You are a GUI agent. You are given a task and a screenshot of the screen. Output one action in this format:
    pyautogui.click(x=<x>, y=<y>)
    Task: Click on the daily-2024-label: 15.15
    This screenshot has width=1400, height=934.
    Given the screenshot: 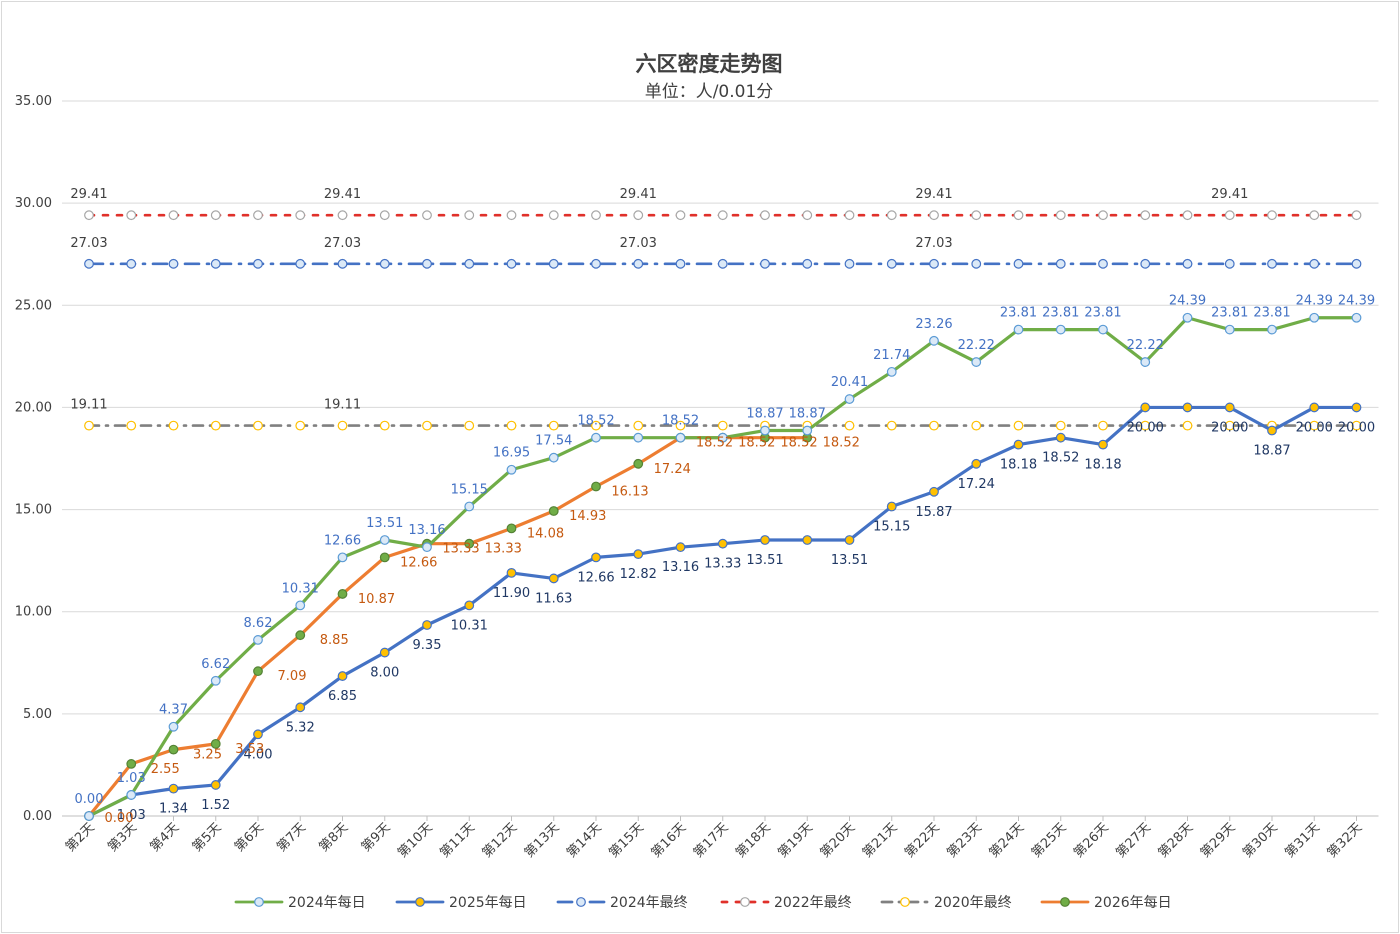 What is the action you would take?
    pyautogui.click(x=469, y=490)
    